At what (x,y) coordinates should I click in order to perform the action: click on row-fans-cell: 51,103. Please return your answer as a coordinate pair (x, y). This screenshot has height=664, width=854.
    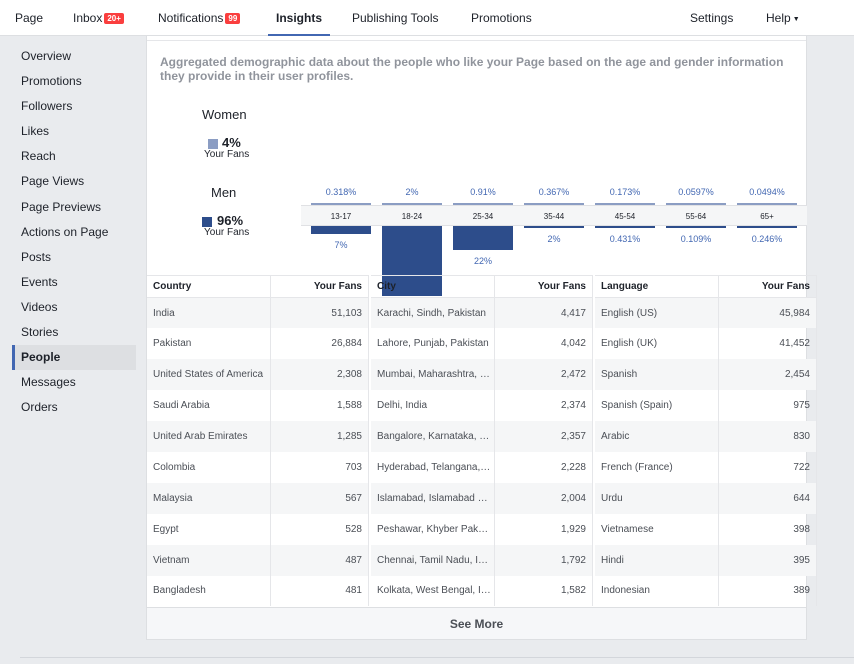
    Looking at the image, I should click on (319, 313).